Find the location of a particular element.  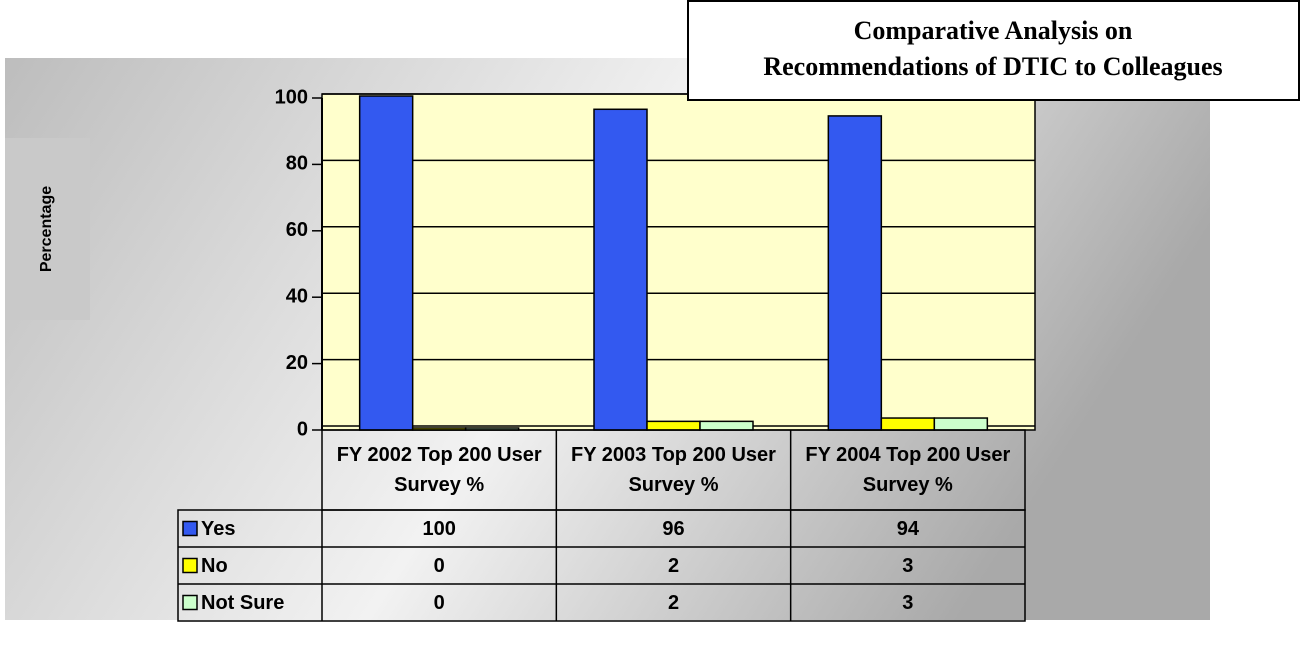

legend-label: Yes is located at coordinates (218, 529).